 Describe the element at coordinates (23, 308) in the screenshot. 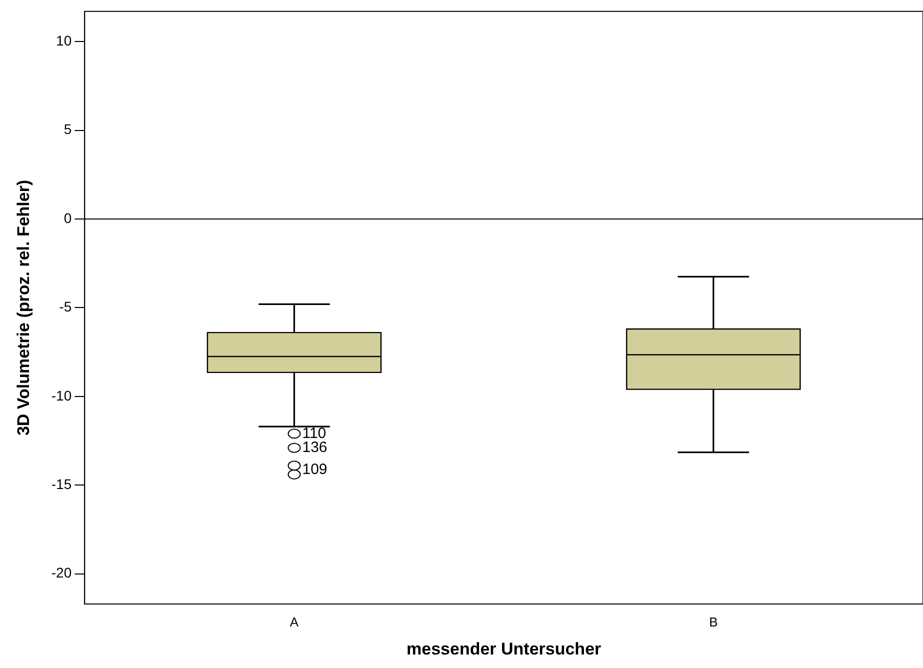

I see `y-axis-title: 3D Volumetrie (proz. rel. Fehler)` at that location.